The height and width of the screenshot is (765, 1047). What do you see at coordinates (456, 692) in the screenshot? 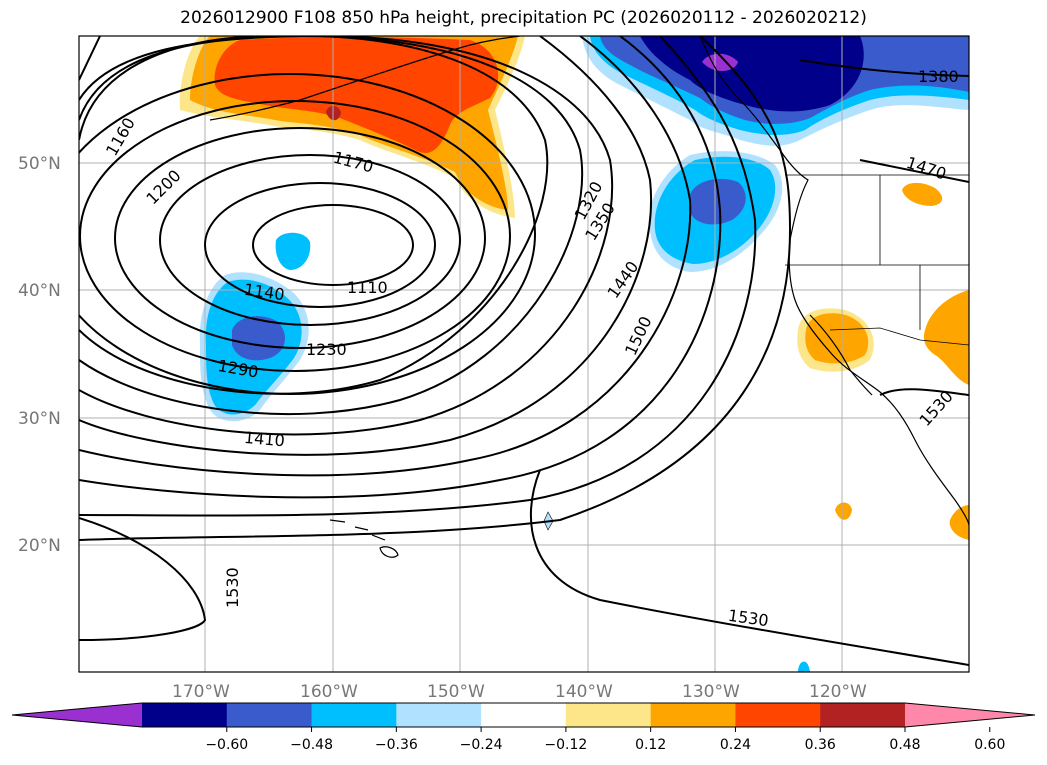
I see `lon-label: 150°W` at bounding box center [456, 692].